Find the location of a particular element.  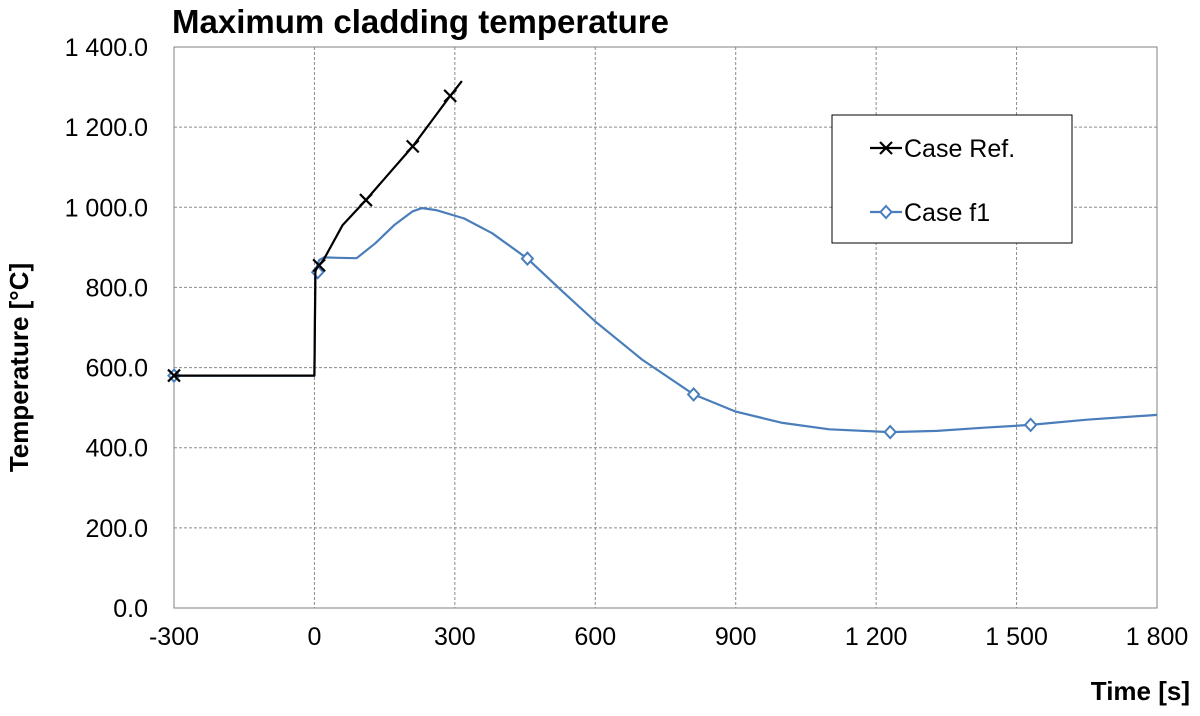

legend-marker-case-f1 is located at coordinates (886, 212).